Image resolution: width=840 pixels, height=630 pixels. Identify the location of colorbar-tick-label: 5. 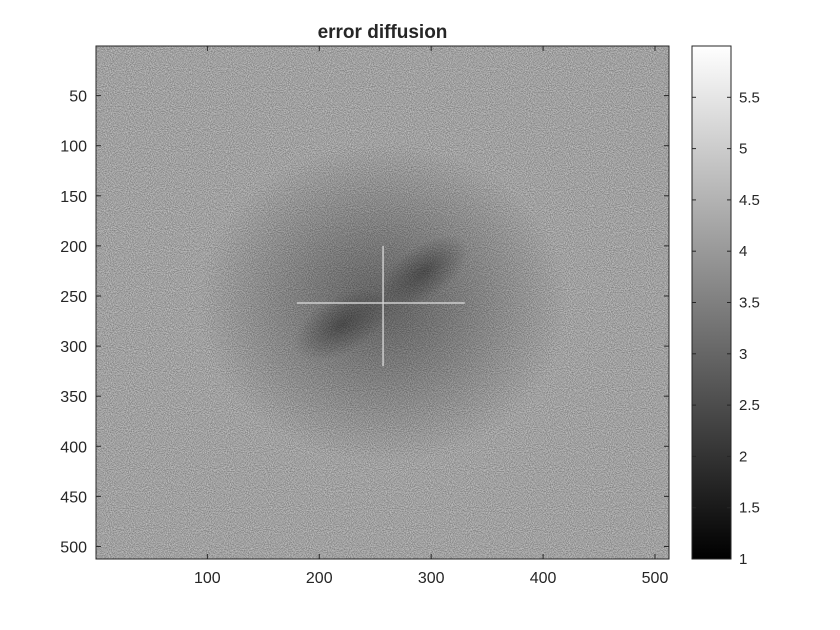
(743, 149).